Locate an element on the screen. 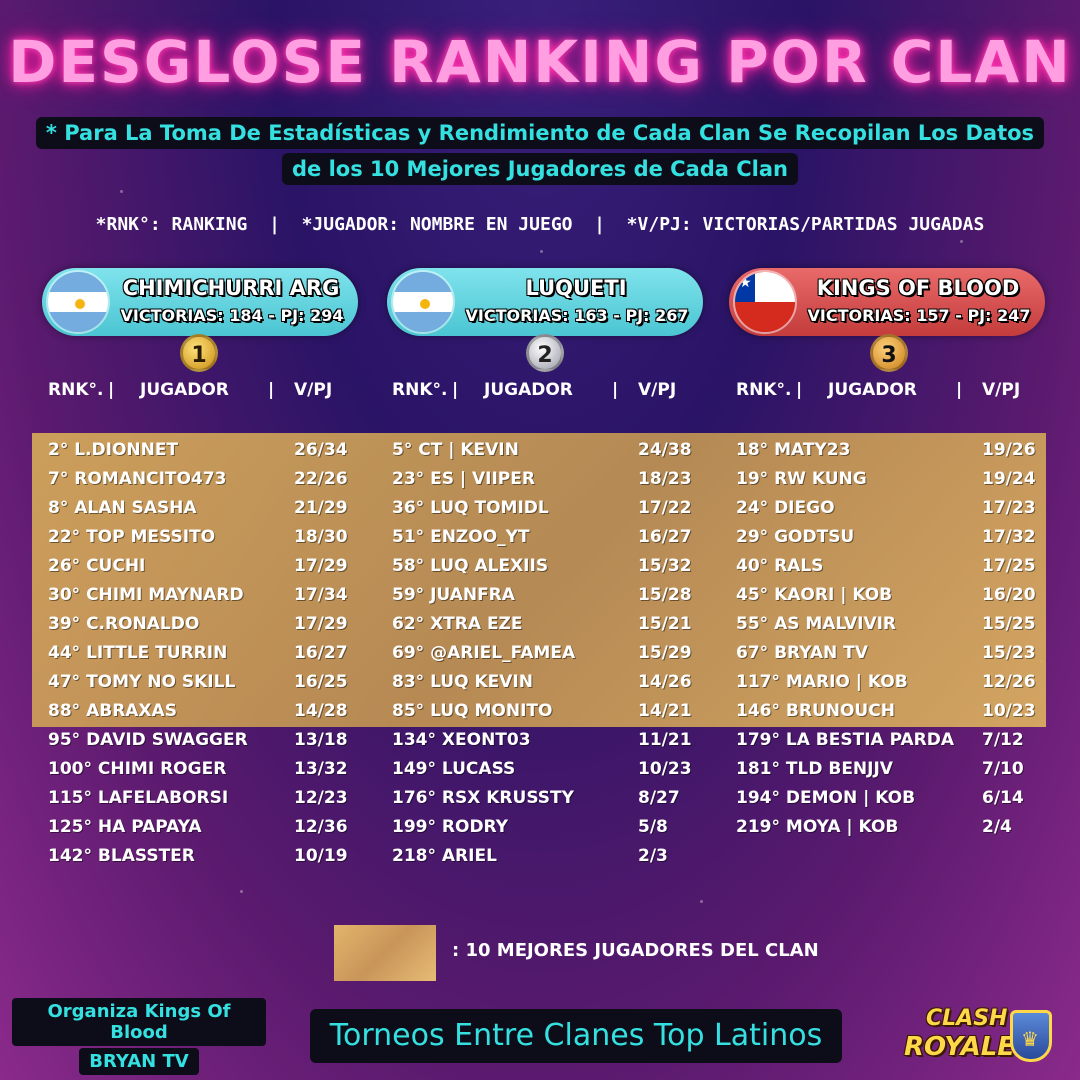 The image size is (1080, 1080). player-rank-name: 19° RW KUNG is located at coordinates (801, 479).